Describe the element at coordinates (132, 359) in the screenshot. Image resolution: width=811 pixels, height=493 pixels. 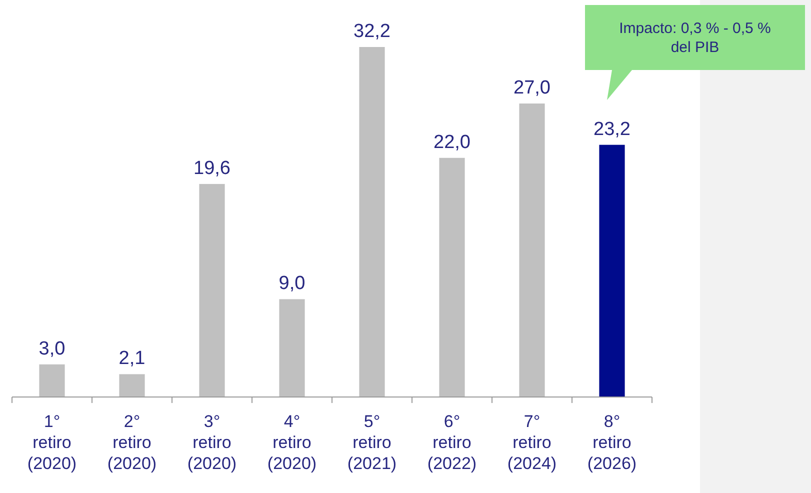
I see `data-label: 2,1` at that location.